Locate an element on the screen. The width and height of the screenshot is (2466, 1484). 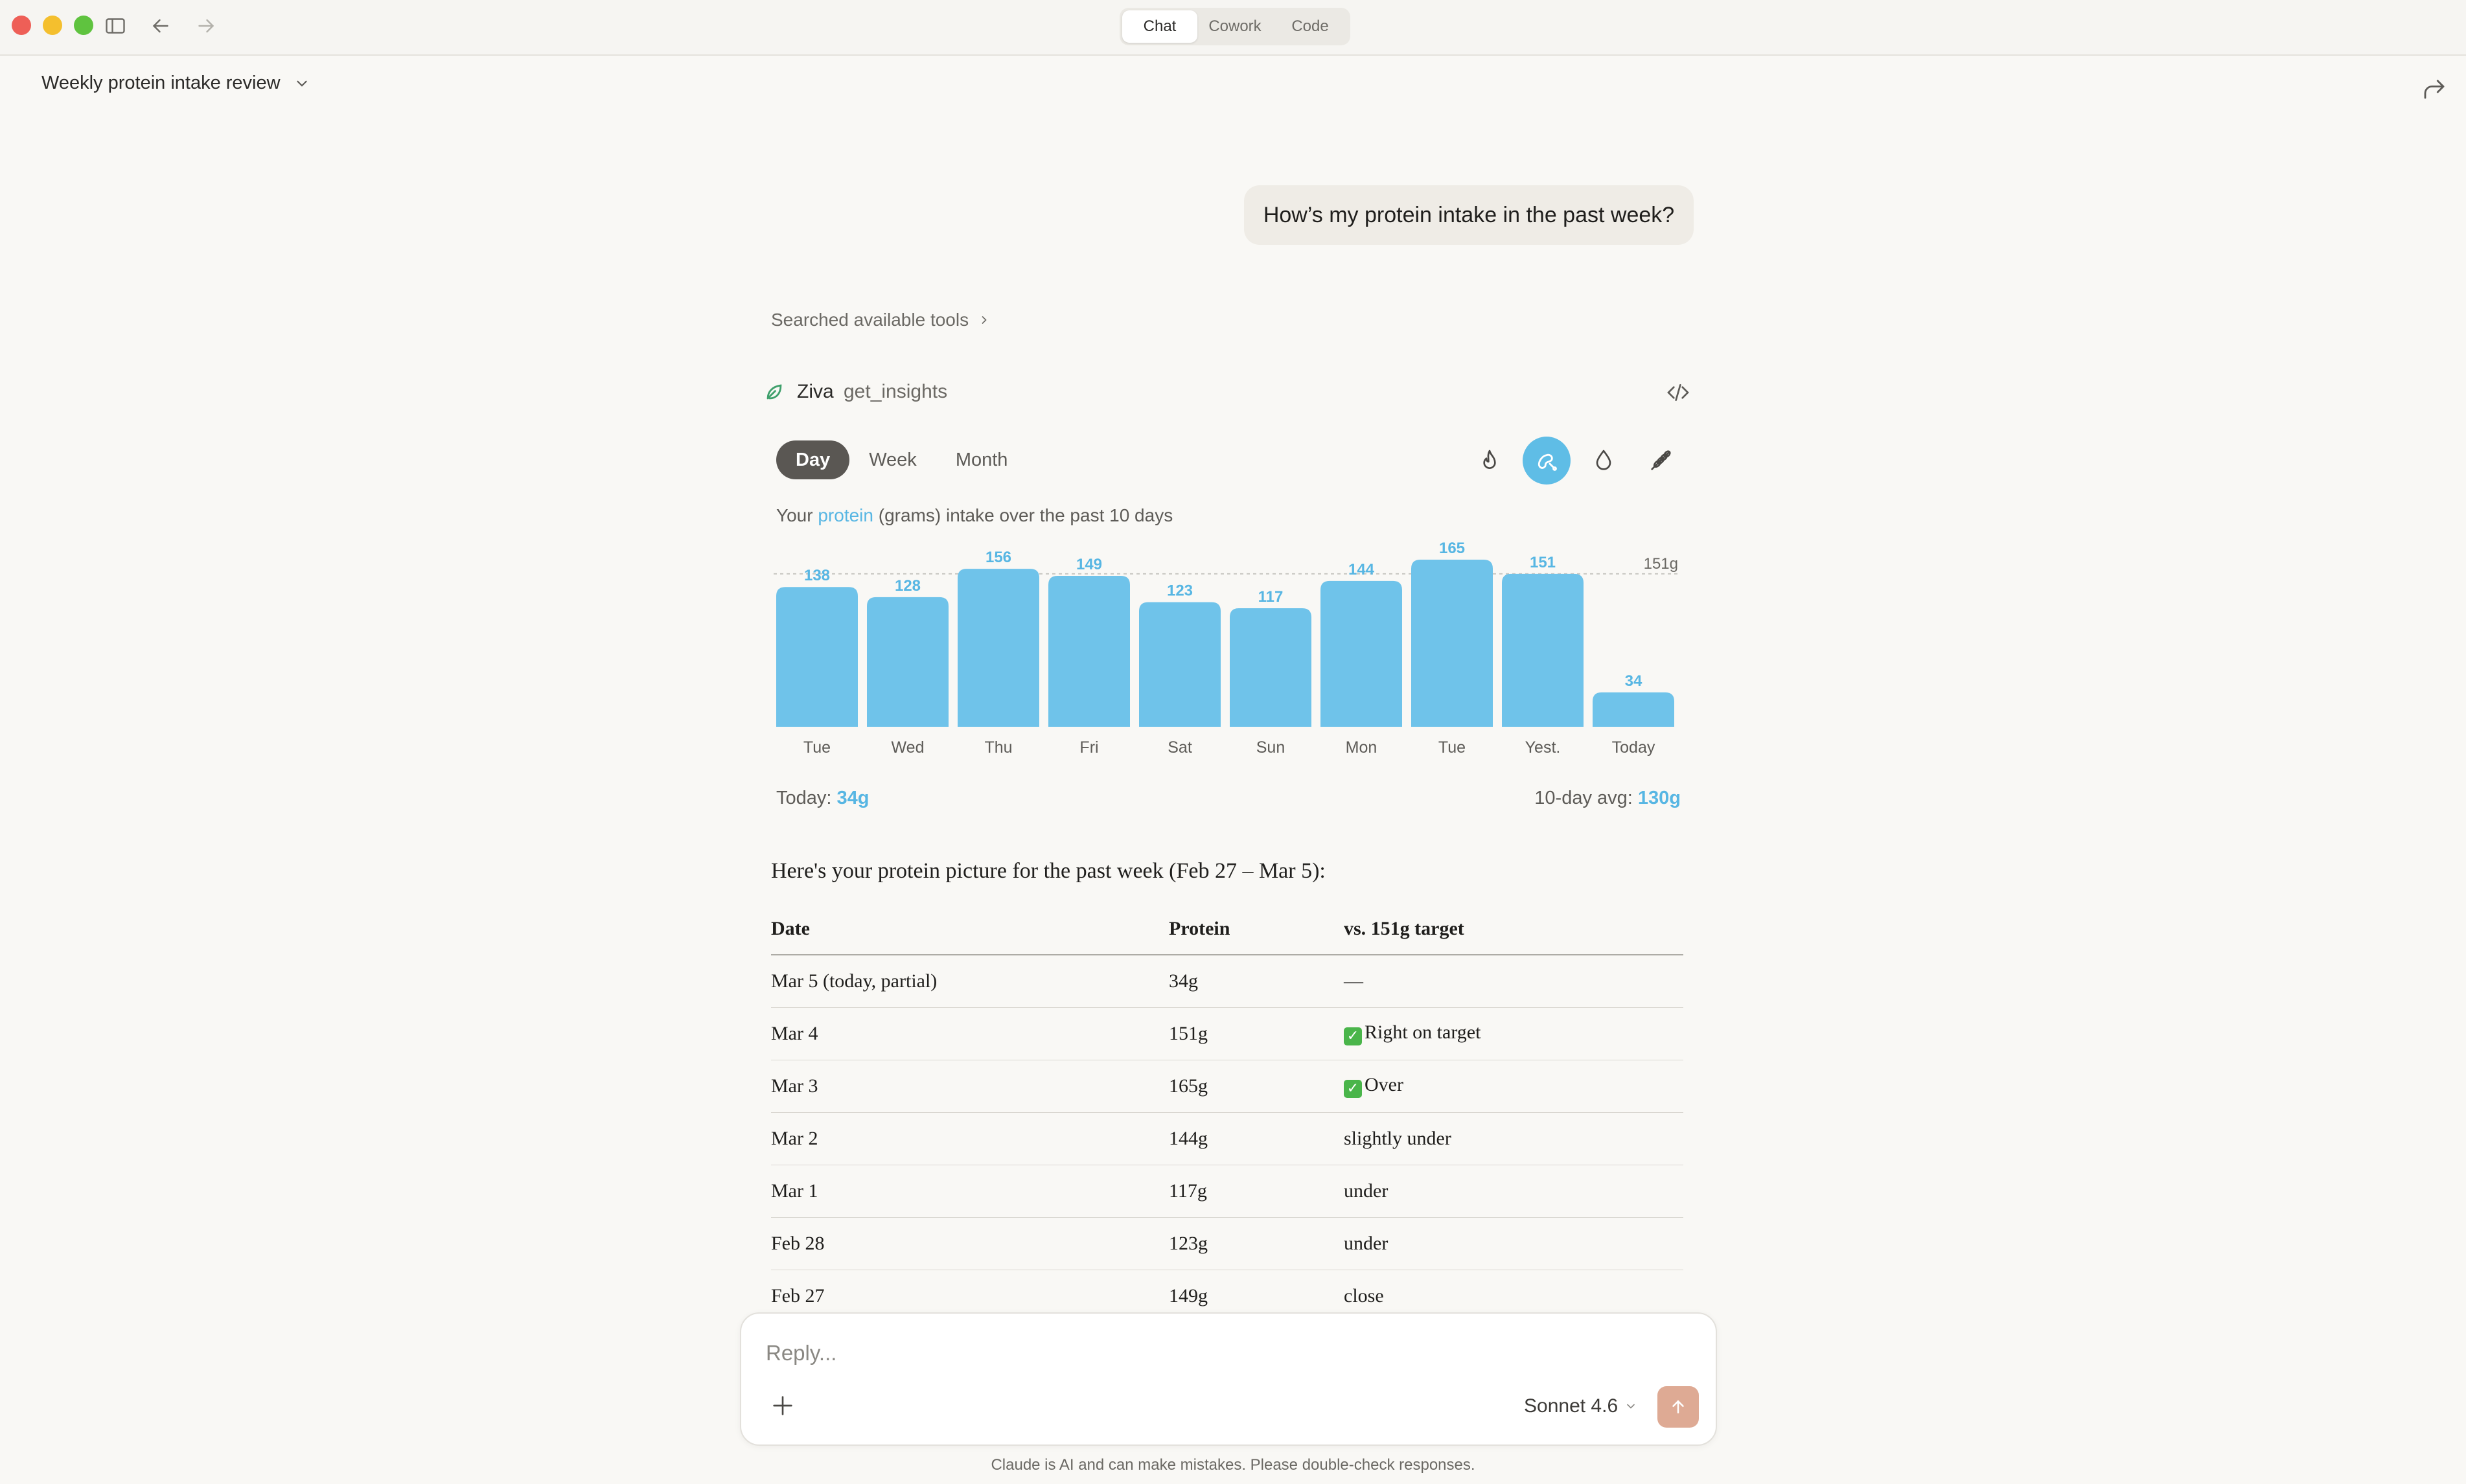
conversation-title-menu: Weekly protein intake review is located at coordinates (175, 83).